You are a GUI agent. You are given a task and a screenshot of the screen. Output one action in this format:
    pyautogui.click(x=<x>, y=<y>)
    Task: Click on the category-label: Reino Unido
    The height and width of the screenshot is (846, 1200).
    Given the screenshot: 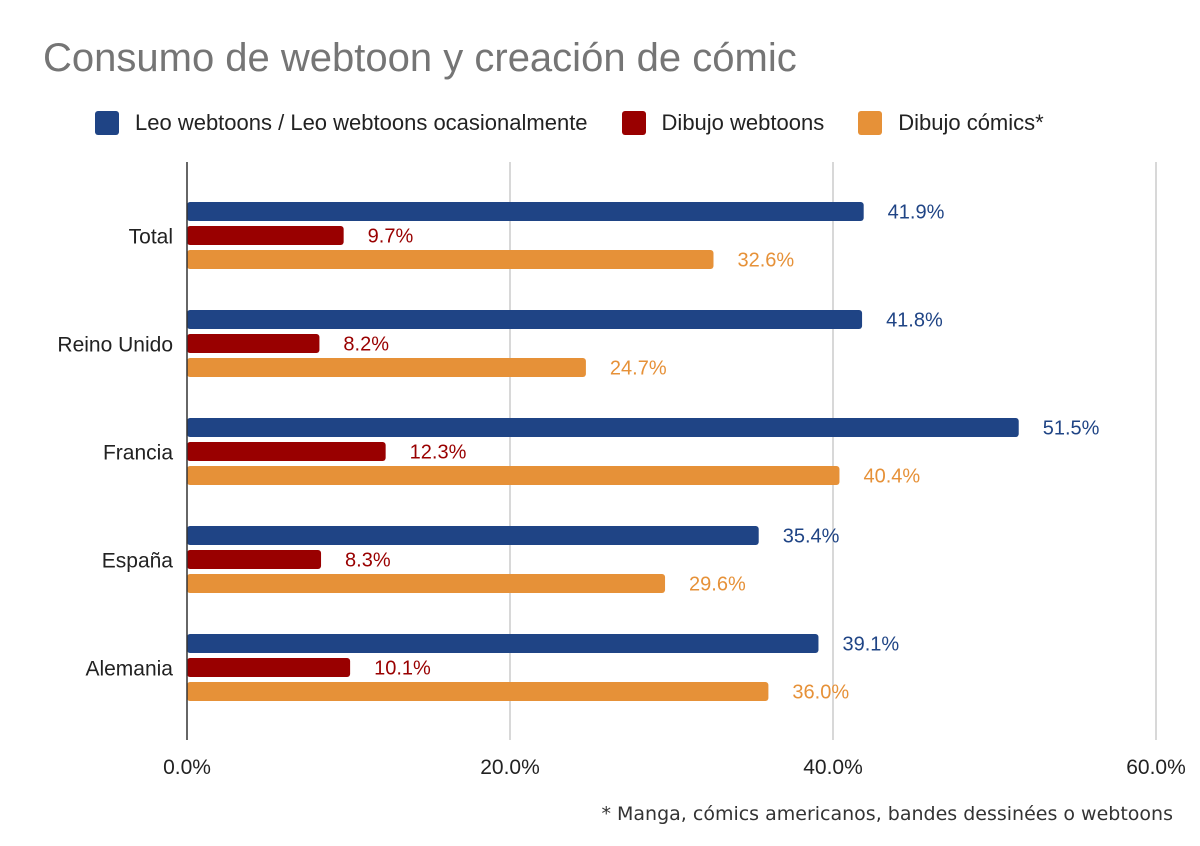 What is the action you would take?
    pyautogui.click(x=115, y=345)
    